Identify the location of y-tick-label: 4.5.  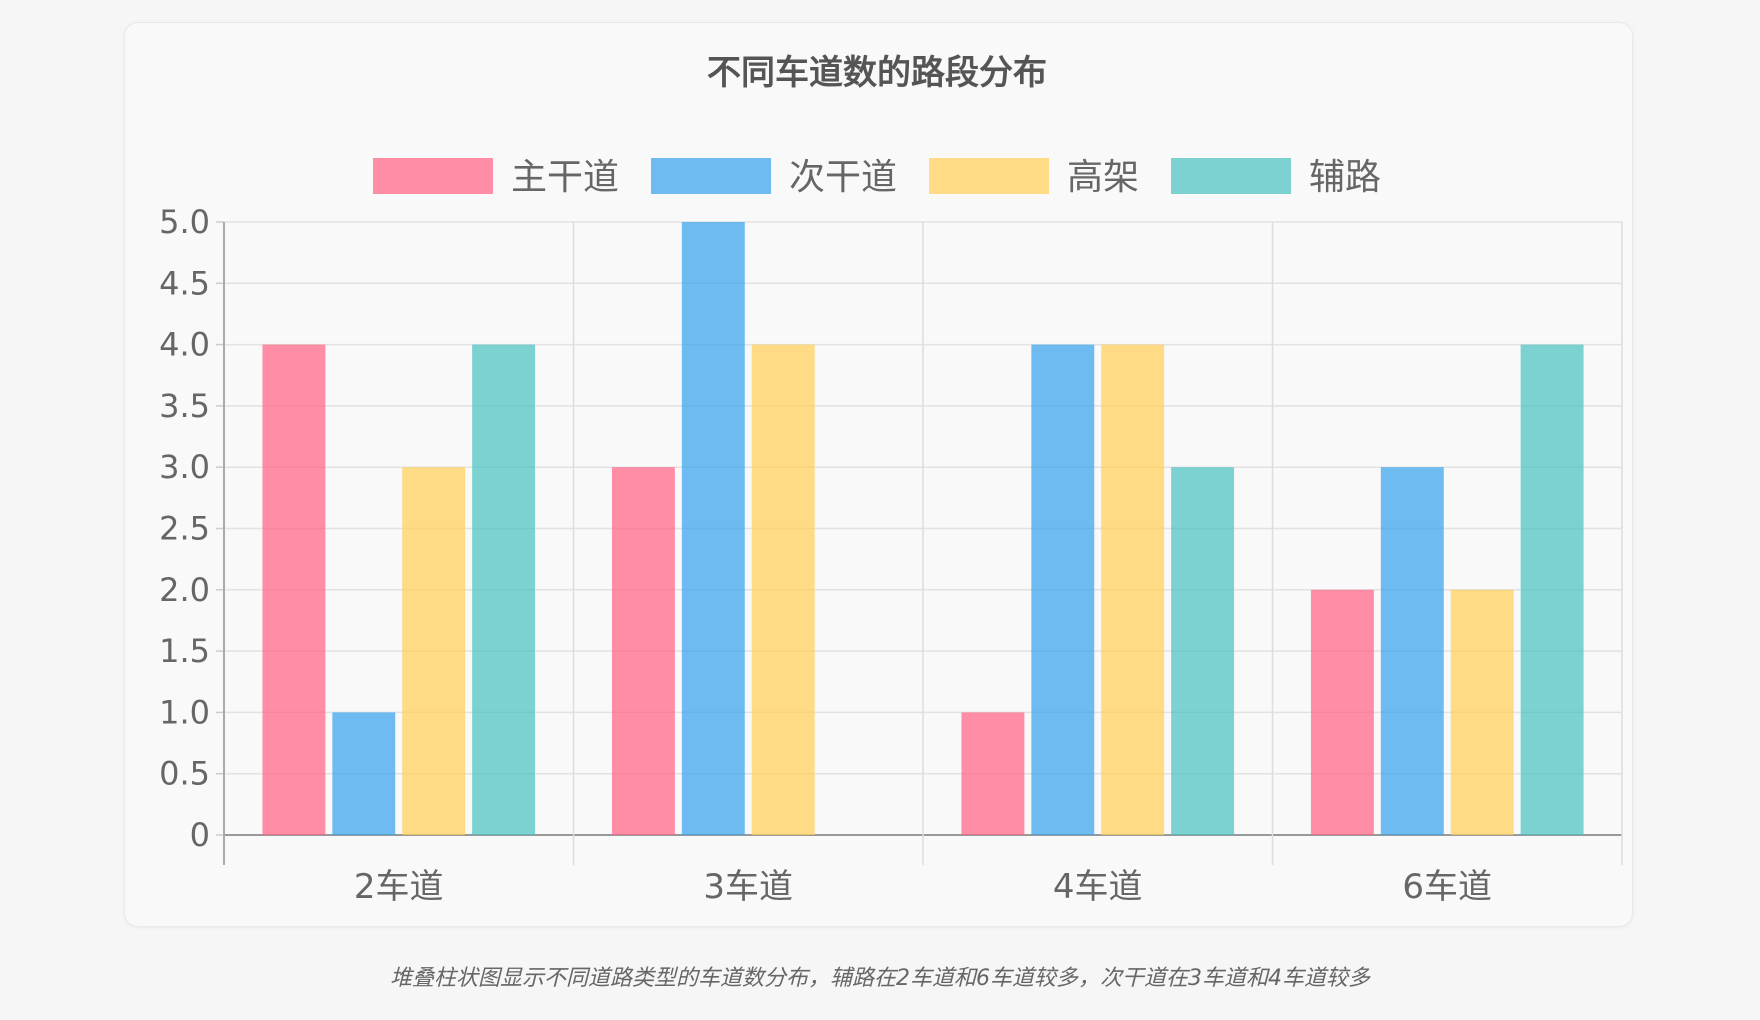
(184, 283).